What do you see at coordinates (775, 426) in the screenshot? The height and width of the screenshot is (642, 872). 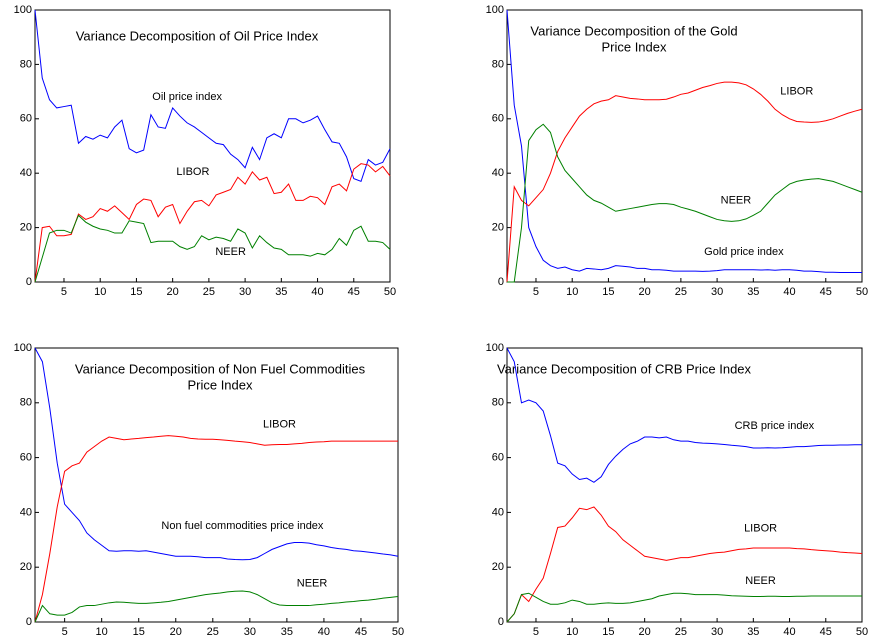 I see `series-label: CRB price index` at bounding box center [775, 426].